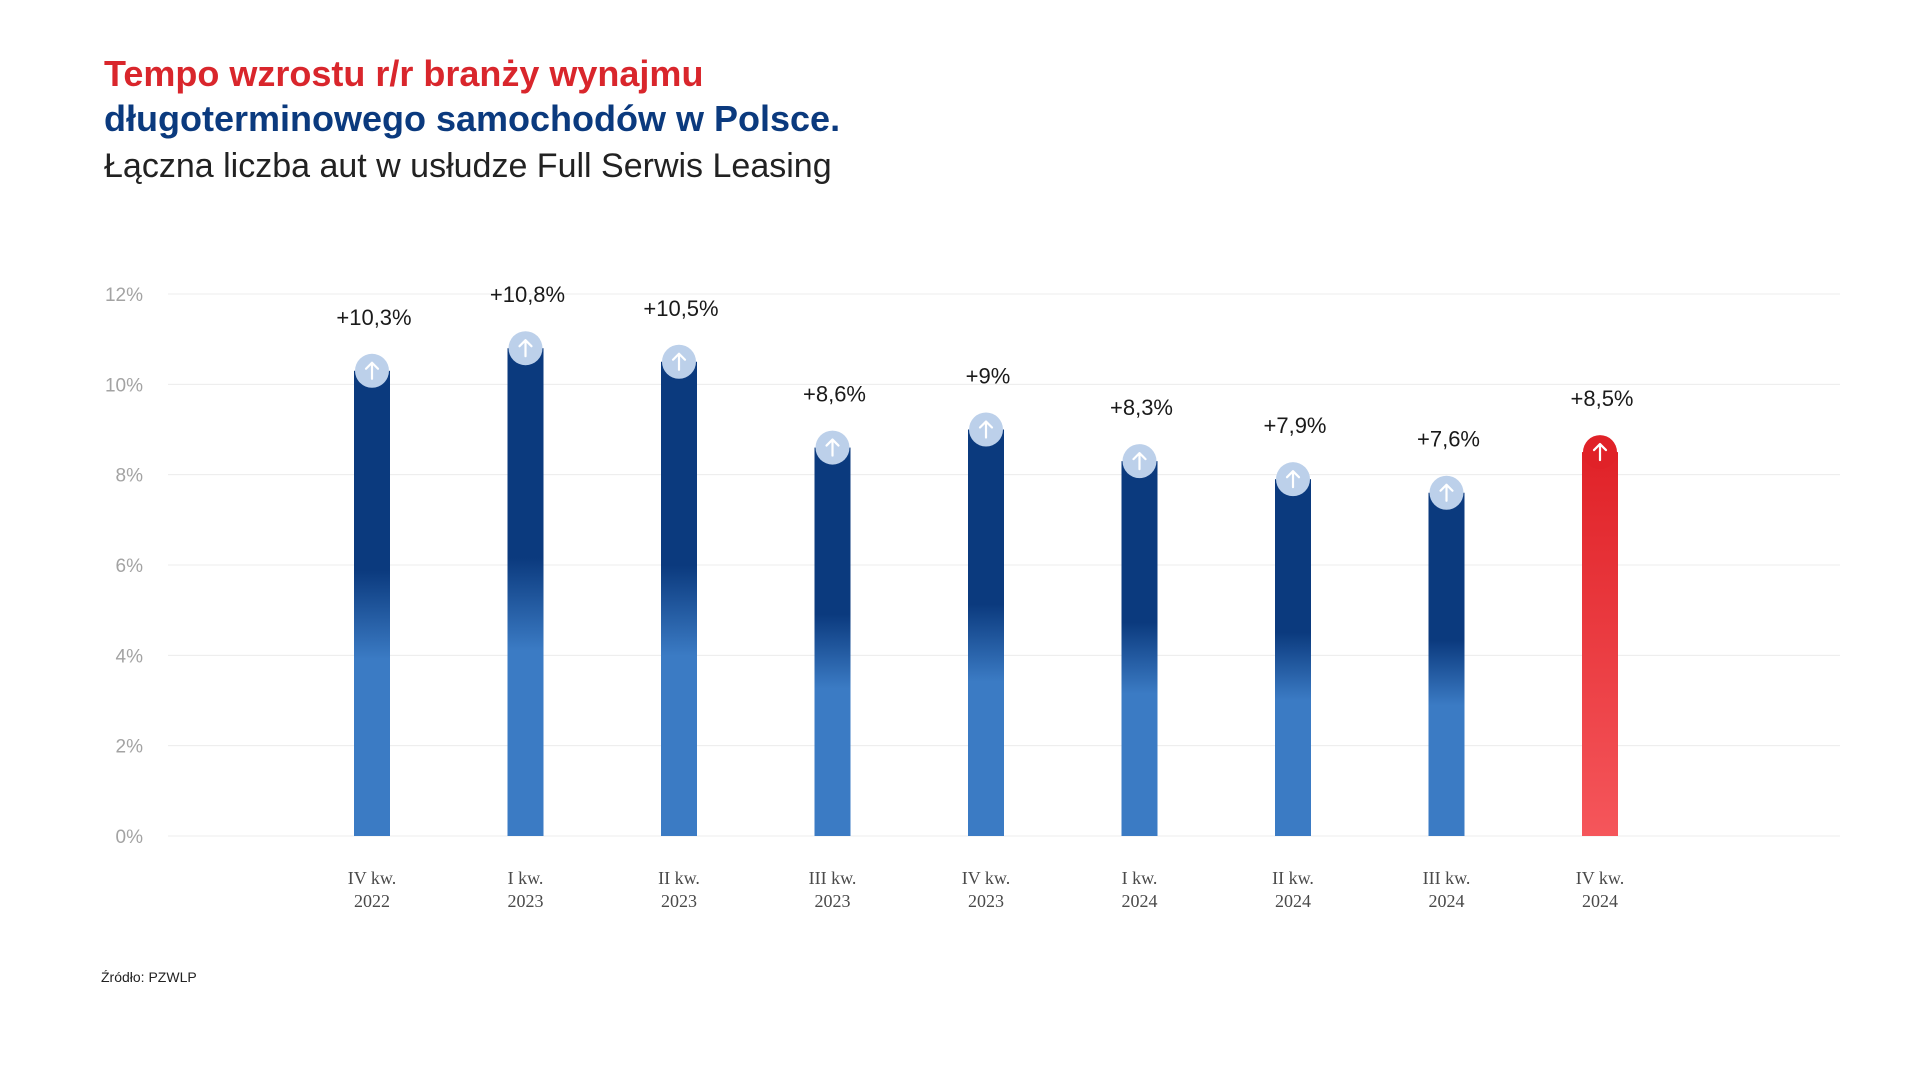 The image size is (1920, 1080). What do you see at coordinates (404, 73) in the screenshot?
I see `chart-title-line1: Tempo wzrostu r/r branży wynajmu` at bounding box center [404, 73].